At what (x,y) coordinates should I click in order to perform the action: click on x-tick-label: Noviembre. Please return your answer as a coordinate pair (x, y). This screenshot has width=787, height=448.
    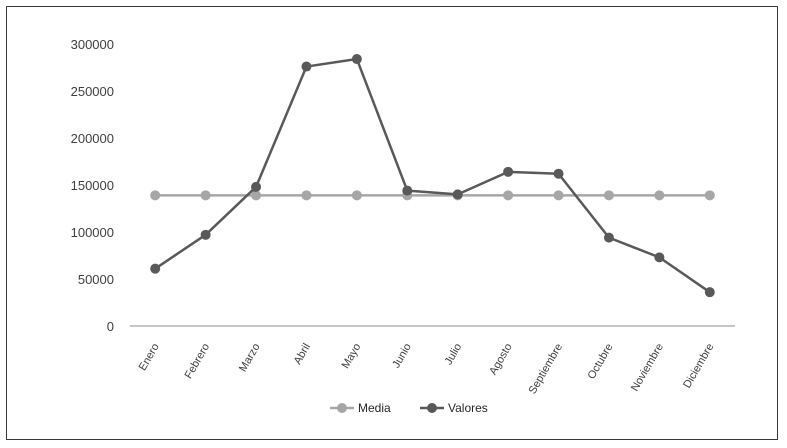
    Looking at the image, I should click on (647, 368).